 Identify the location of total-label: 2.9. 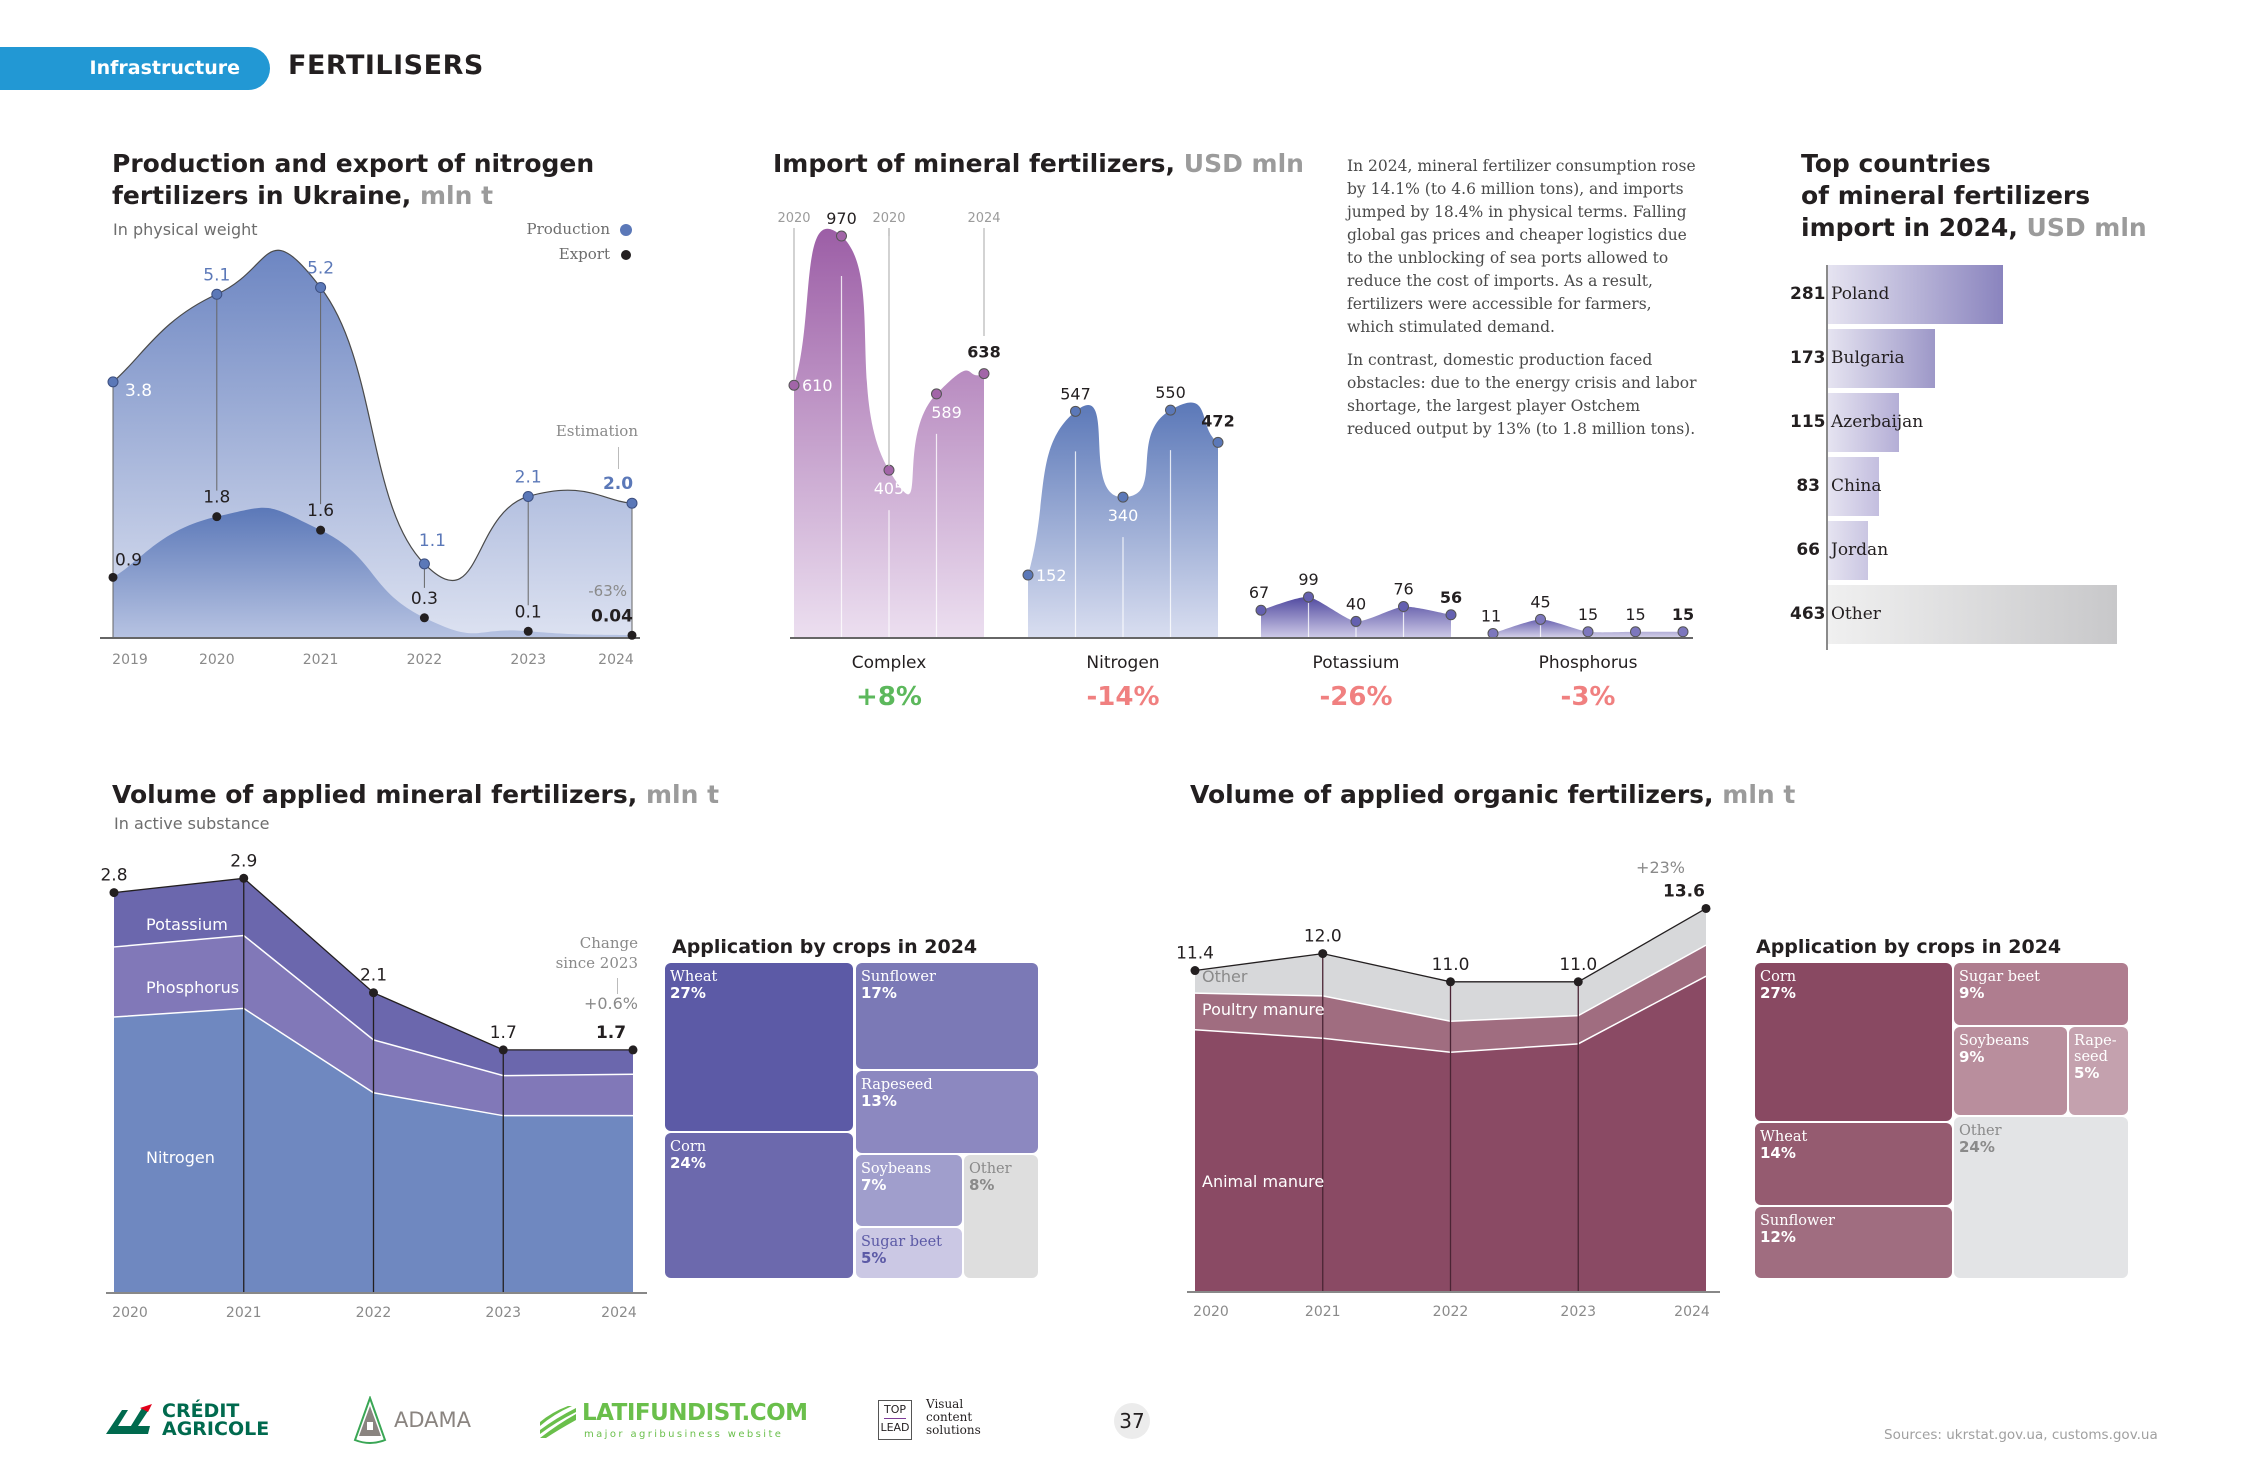
(243, 861).